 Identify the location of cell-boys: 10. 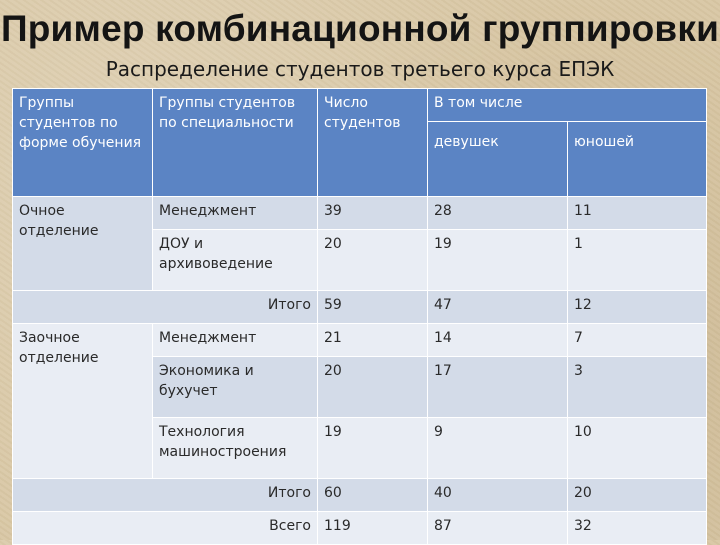
(637, 448).